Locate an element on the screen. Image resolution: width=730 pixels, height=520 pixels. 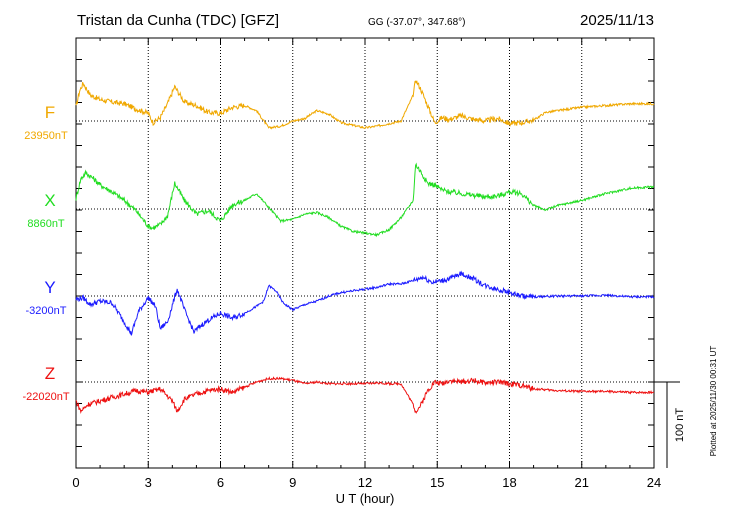
x-tick-label: 12 is located at coordinates (365, 482).